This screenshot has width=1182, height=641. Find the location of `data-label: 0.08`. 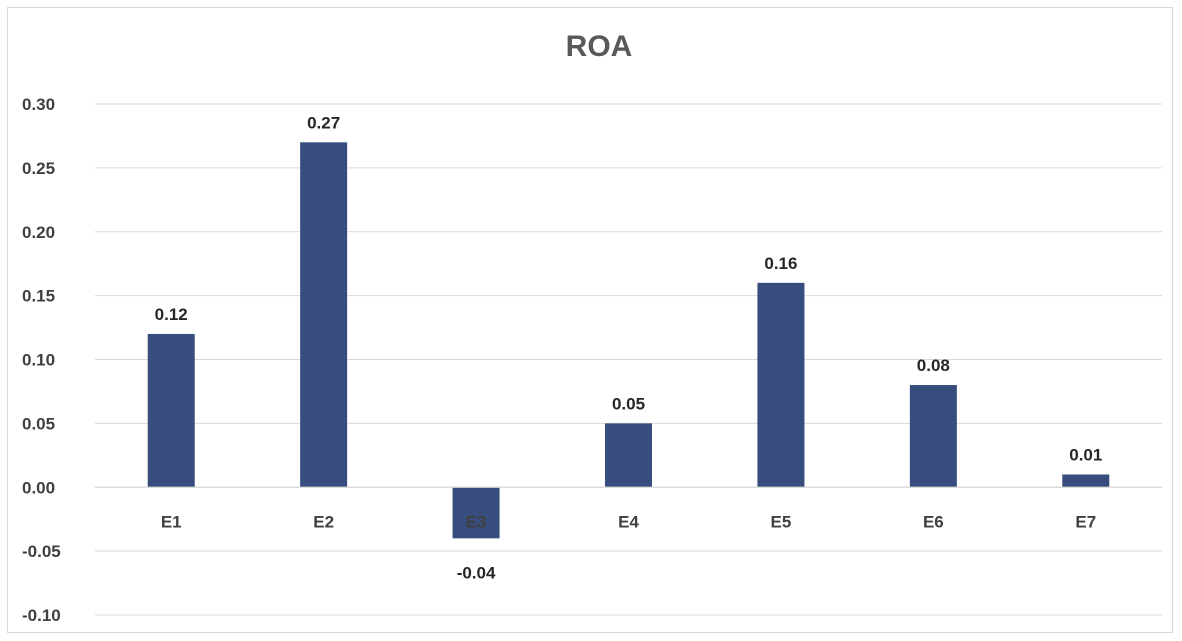

data-label: 0.08 is located at coordinates (933, 365).